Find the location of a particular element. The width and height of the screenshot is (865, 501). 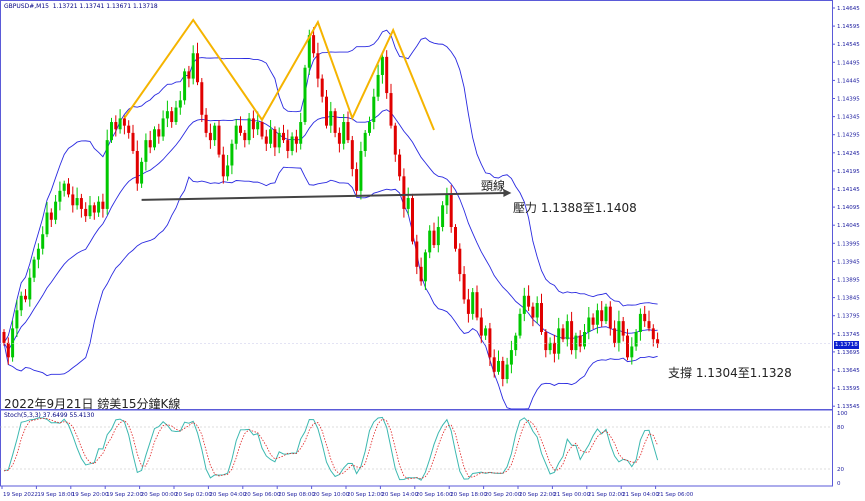

head-shoulders-pattern-line is located at coordinates (279, 74).